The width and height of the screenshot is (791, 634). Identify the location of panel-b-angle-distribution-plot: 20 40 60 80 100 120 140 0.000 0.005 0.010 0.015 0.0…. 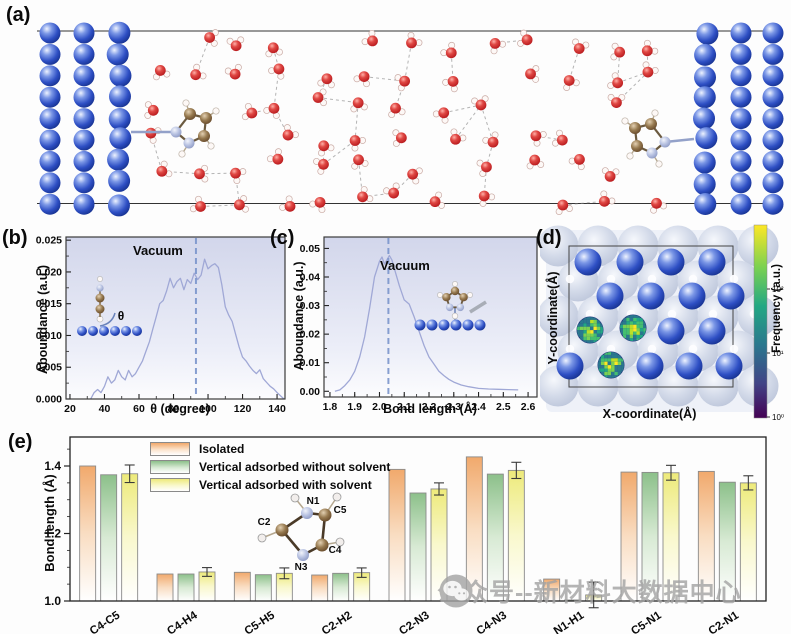
(161, 325).